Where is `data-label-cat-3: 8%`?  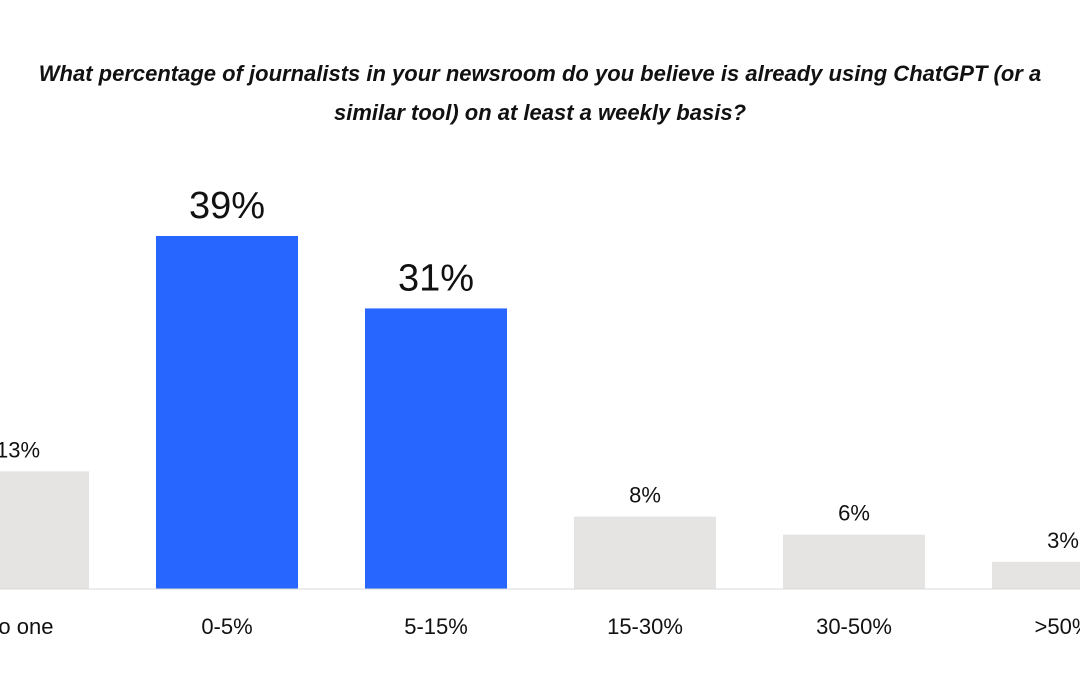
data-label-cat-3: 8% is located at coordinates (645, 495).